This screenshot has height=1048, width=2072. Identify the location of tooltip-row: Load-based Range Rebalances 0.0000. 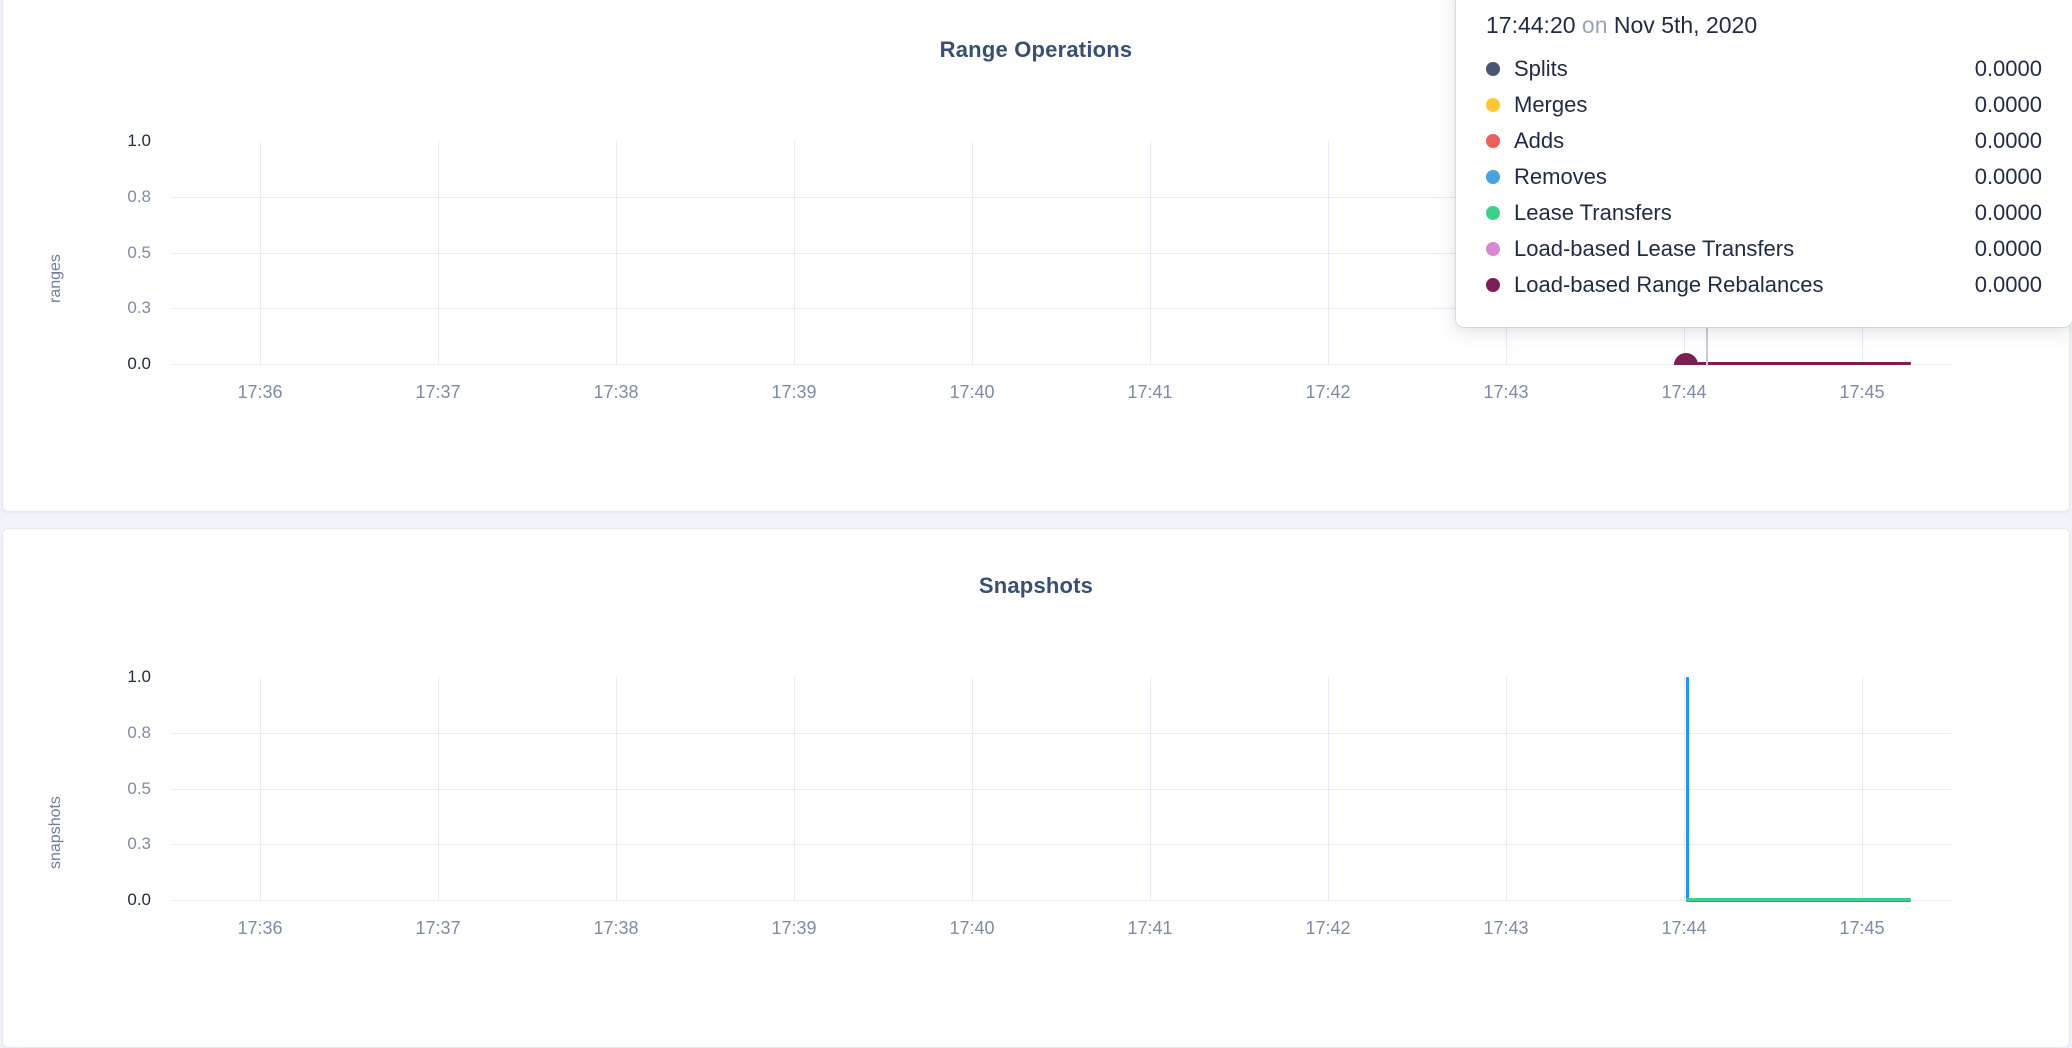
(1764, 285).